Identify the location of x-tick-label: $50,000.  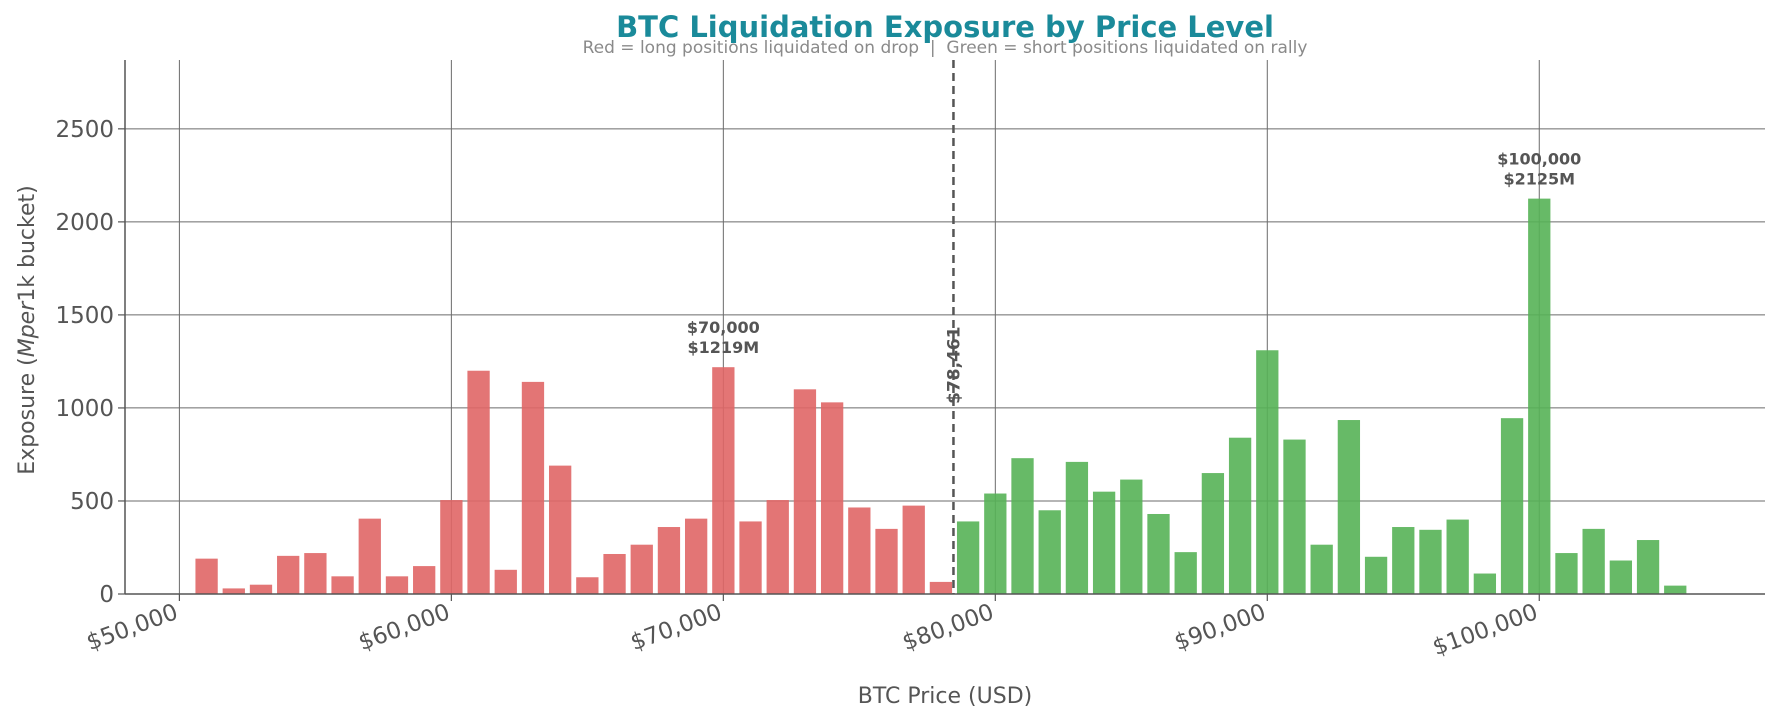
(132, 627).